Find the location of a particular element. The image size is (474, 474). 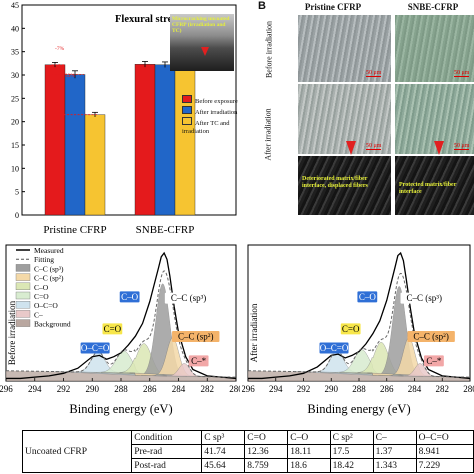

table-row: Pre-rad 41.74 12.36 18.11 17.5 1.37 8.941 is located at coordinates (248, 451).